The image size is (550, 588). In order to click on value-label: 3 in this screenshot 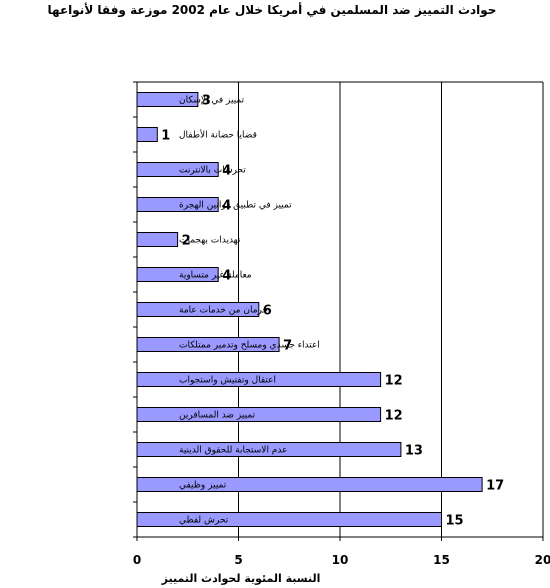, I will do `click(206, 101)`.